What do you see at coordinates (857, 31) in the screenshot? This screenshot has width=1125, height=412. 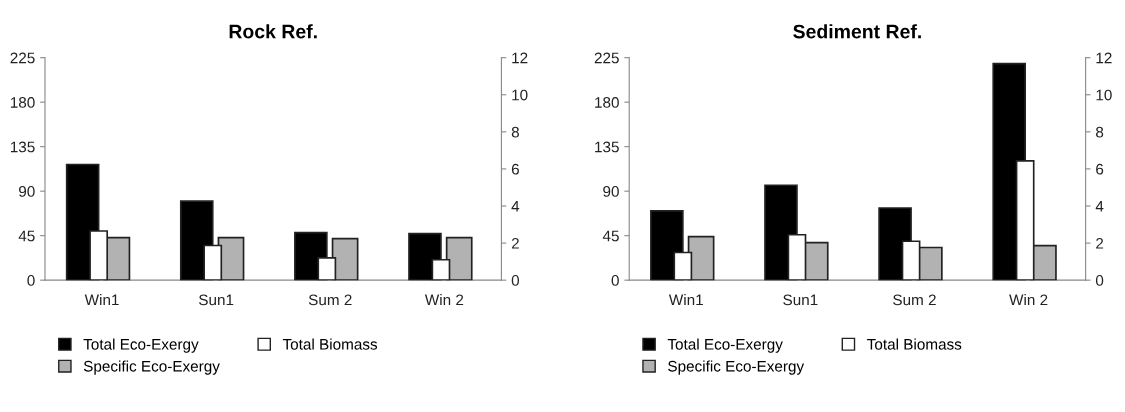 I see `chart-title: Sediment Ref.` at bounding box center [857, 31].